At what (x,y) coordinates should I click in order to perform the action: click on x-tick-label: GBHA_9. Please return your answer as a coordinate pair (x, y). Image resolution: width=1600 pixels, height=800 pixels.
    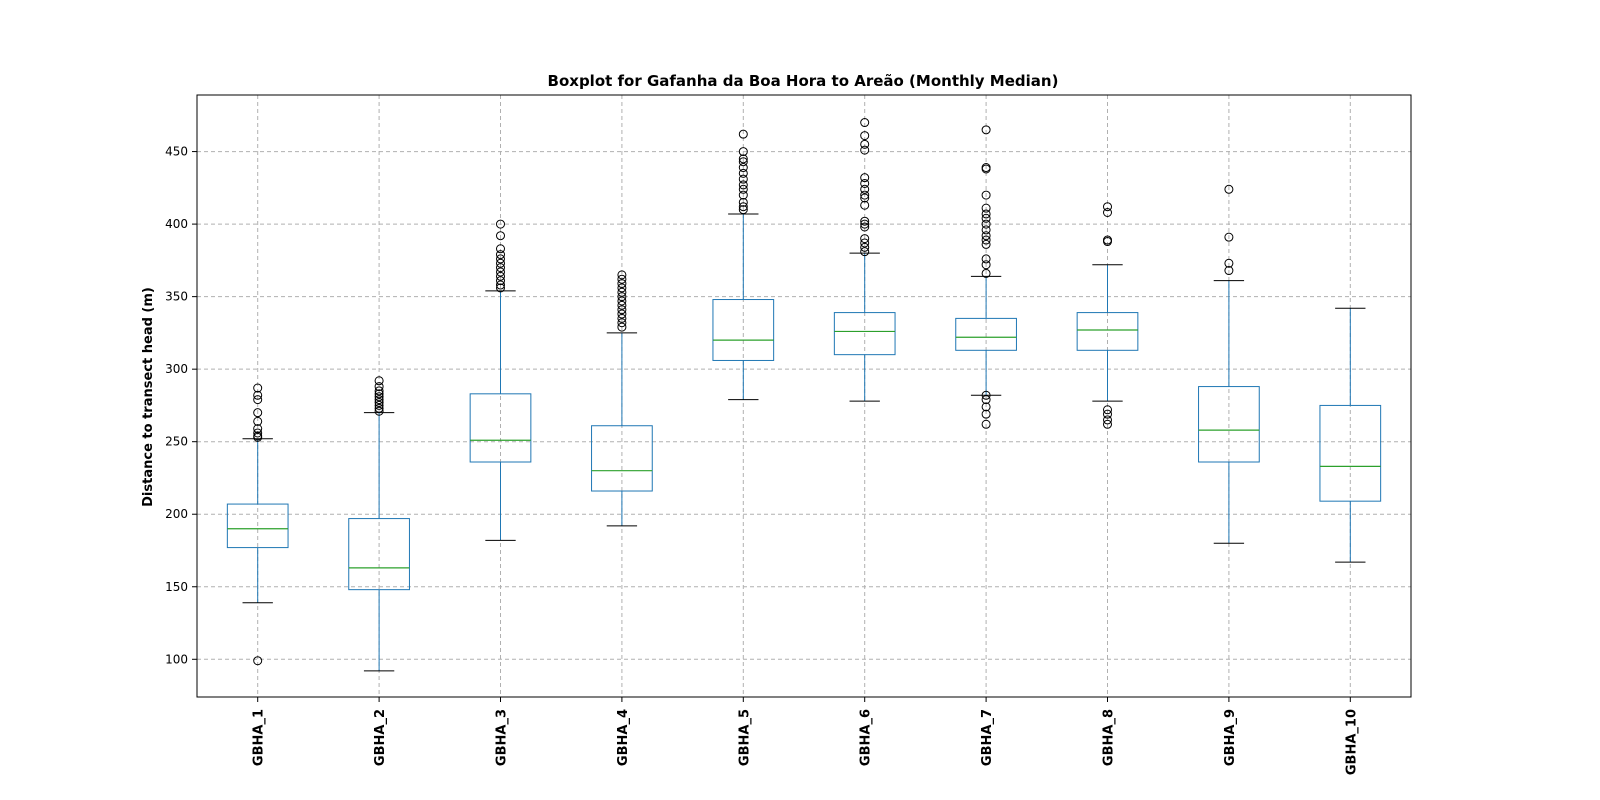
    Looking at the image, I should click on (1230, 737).